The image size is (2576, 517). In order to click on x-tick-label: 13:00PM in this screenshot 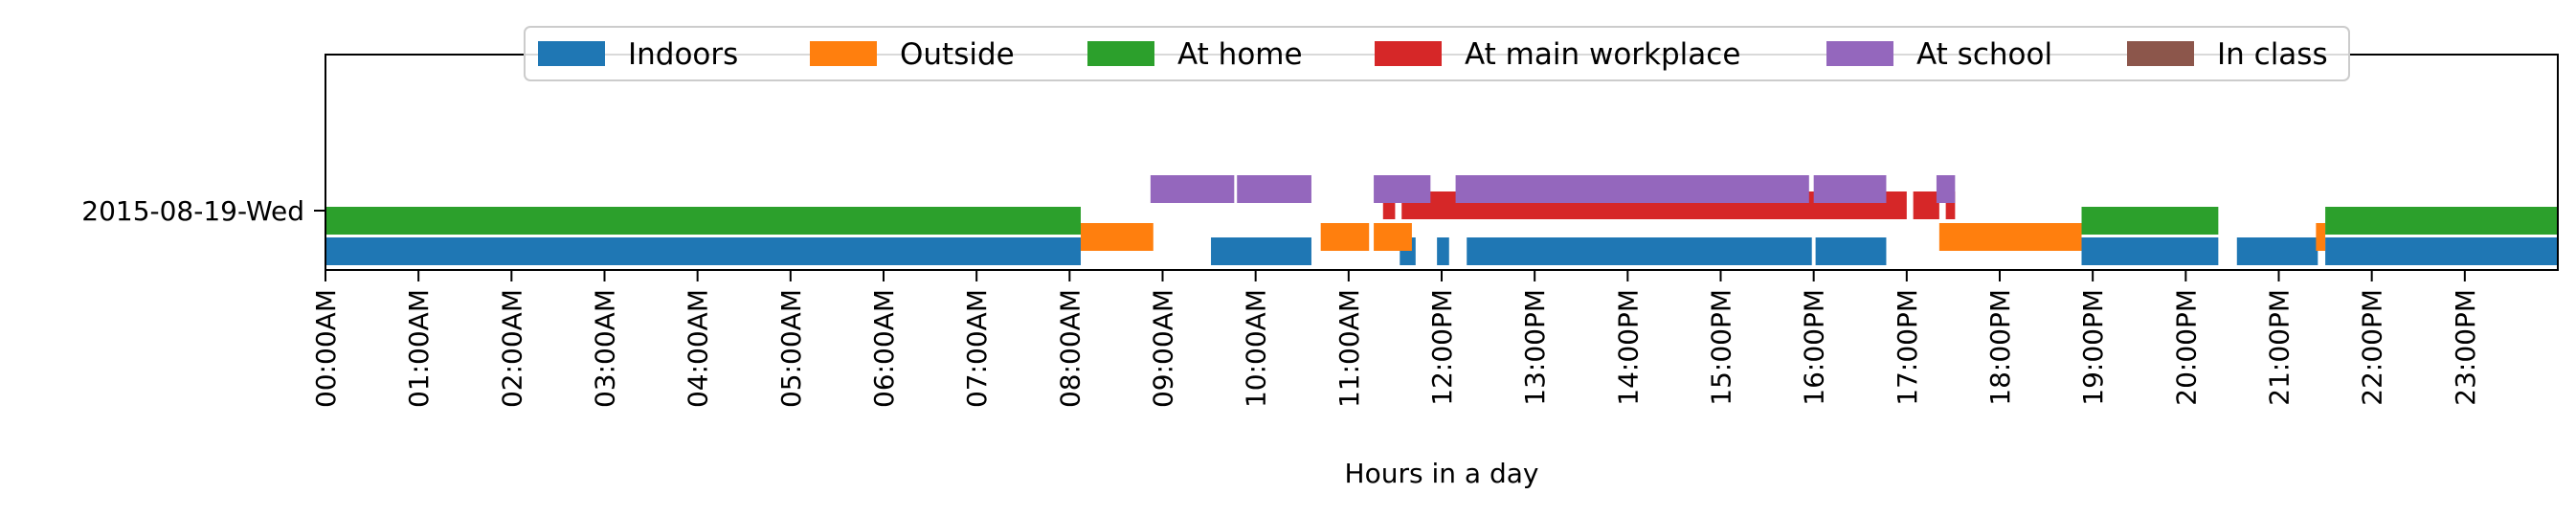, I will do `click(1535, 347)`.